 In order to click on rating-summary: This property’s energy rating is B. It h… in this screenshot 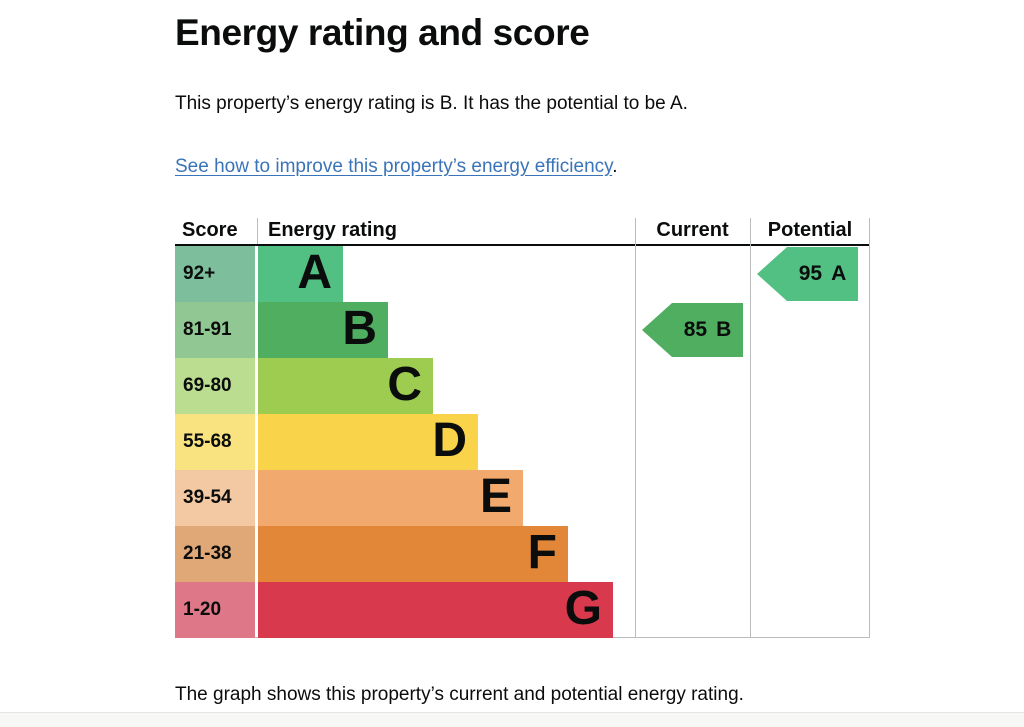, I will do `click(431, 103)`.